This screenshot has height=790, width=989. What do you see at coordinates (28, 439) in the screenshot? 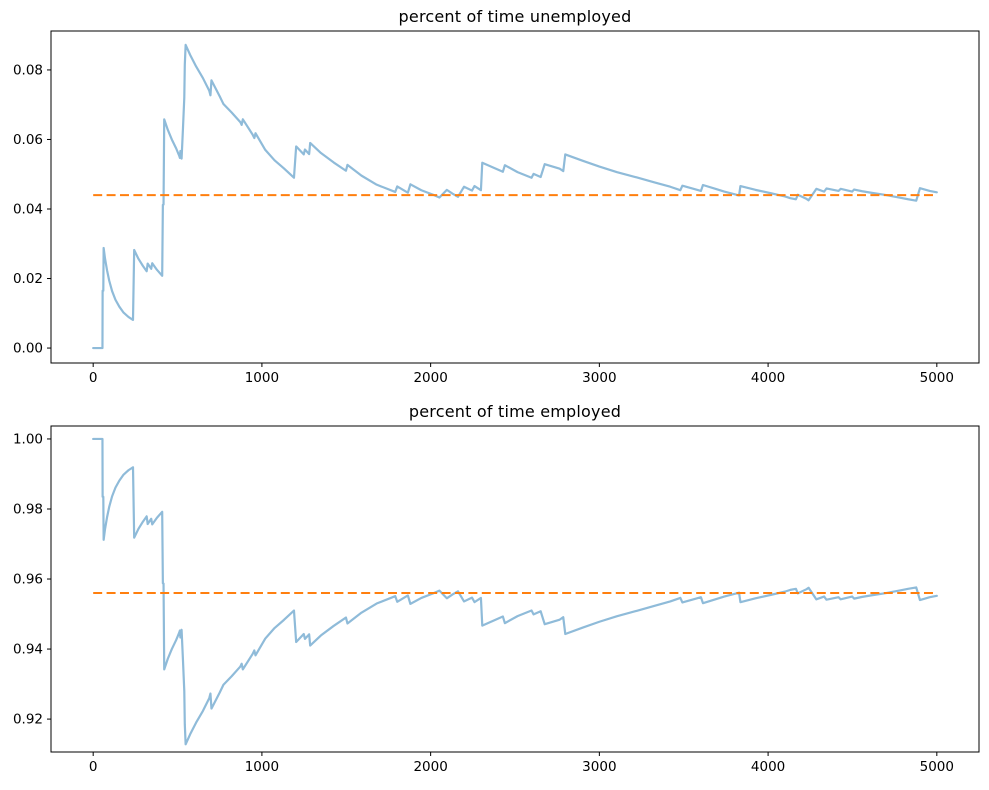
I see `y-tick-label: 1.00` at bounding box center [28, 439].